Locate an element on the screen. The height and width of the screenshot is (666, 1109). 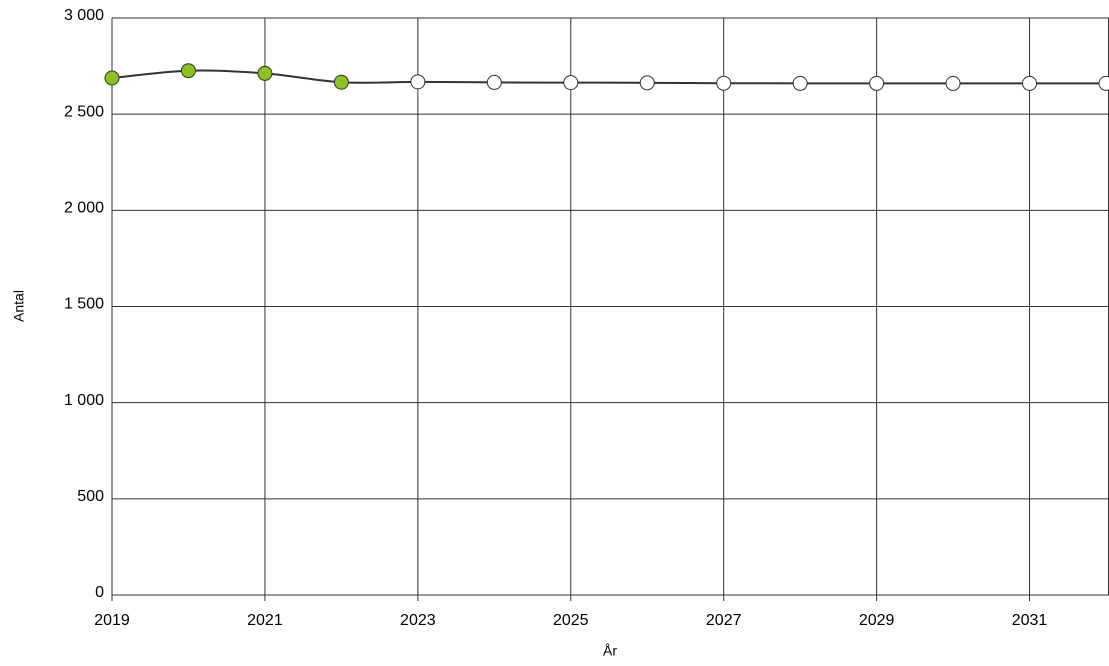
x-tick-label: 2025 is located at coordinates (571, 620).